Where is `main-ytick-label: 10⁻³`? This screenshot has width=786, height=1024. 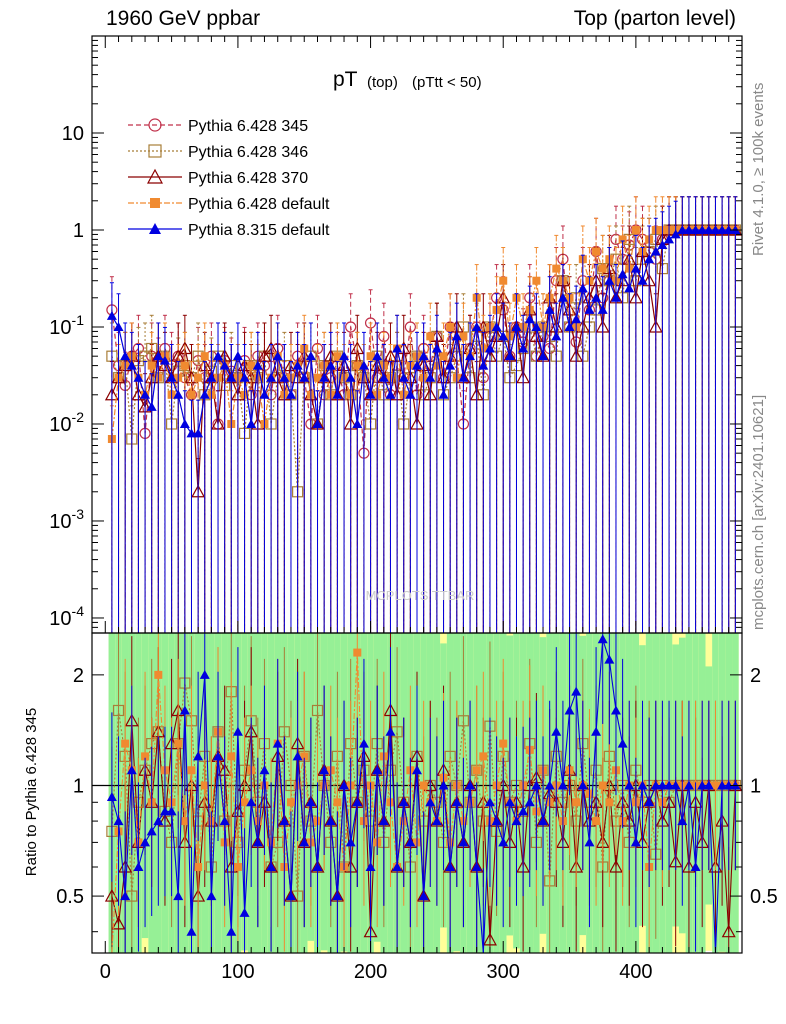
main-ytick-label: 10⁻³ is located at coordinates (66, 519).